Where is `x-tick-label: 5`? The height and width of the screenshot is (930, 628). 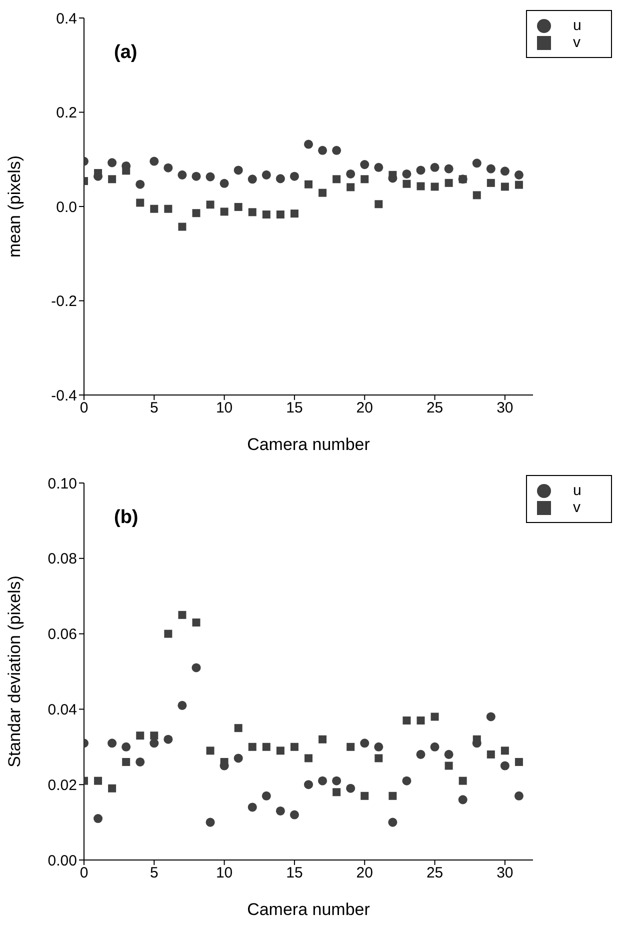
x-tick-label: 5 is located at coordinates (154, 408).